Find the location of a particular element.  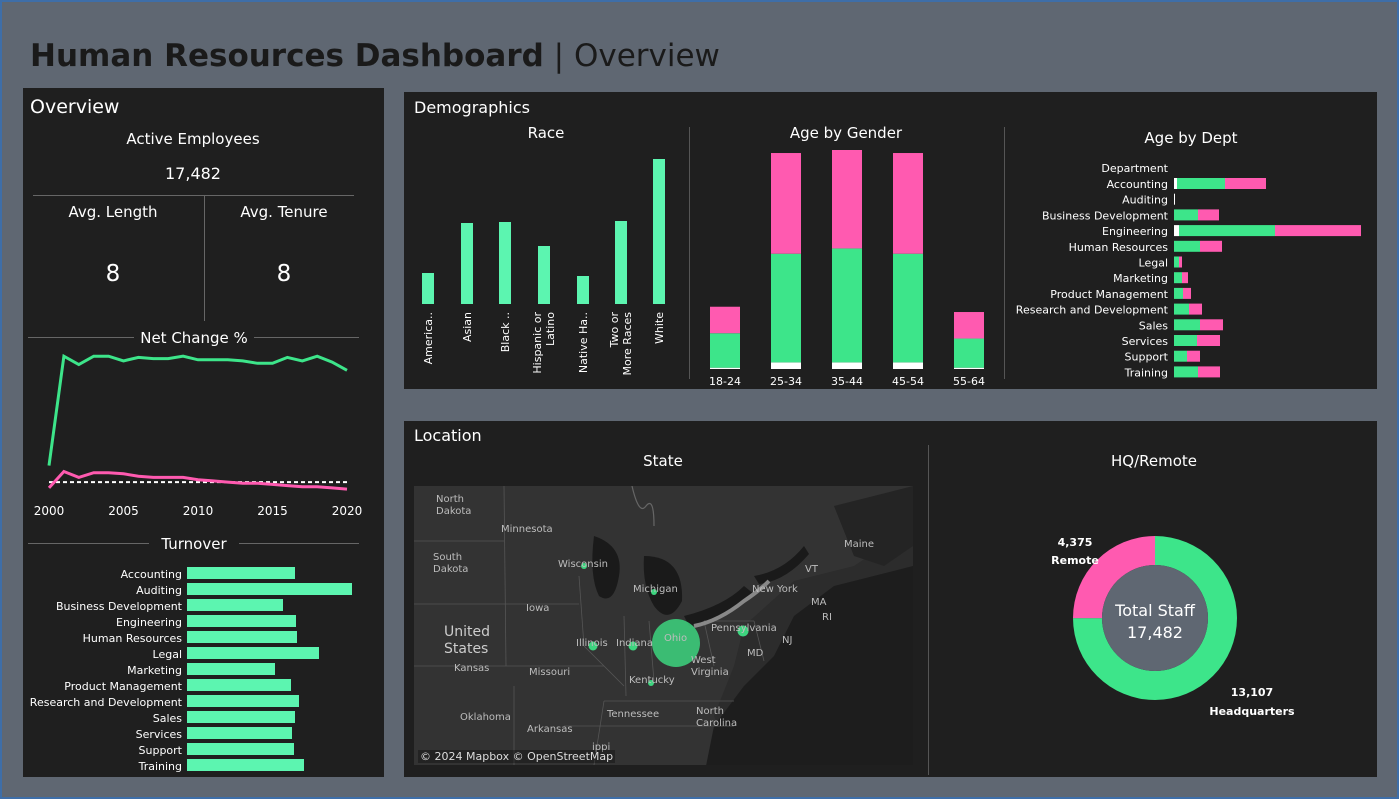

age-gender-title: Age by Gender is located at coordinates (846, 133).